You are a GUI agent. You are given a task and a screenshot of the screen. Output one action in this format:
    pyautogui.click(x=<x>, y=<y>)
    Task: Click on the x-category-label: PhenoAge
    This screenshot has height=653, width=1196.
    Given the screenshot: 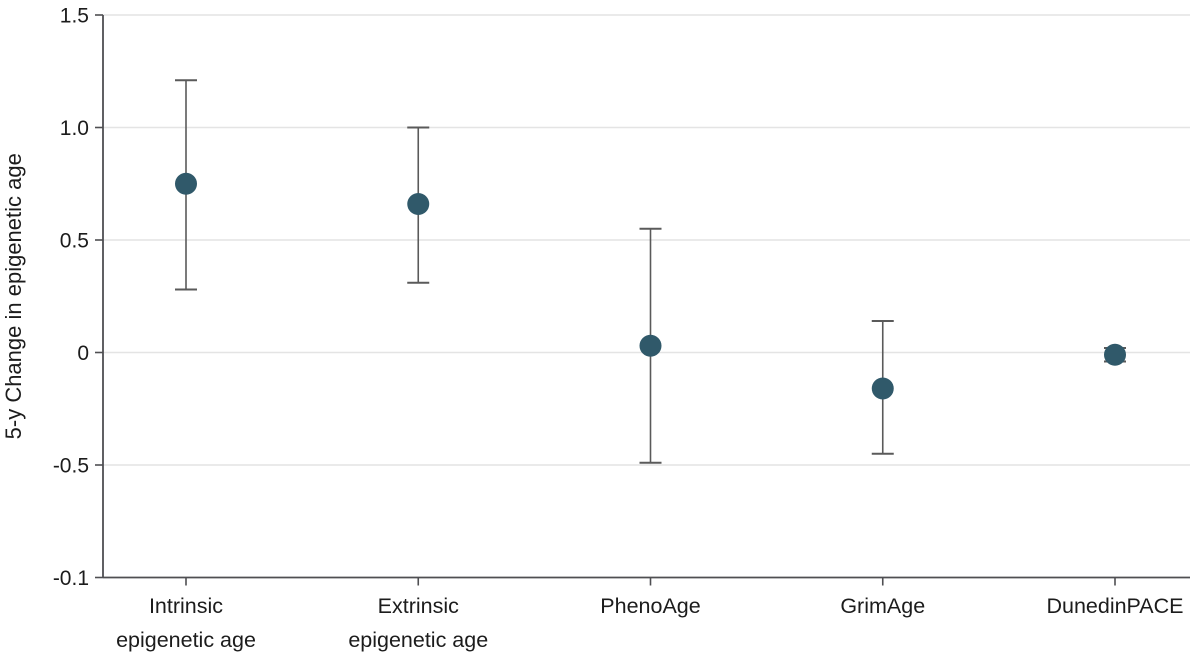 What is the action you would take?
    pyautogui.click(x=650, y=606)
    